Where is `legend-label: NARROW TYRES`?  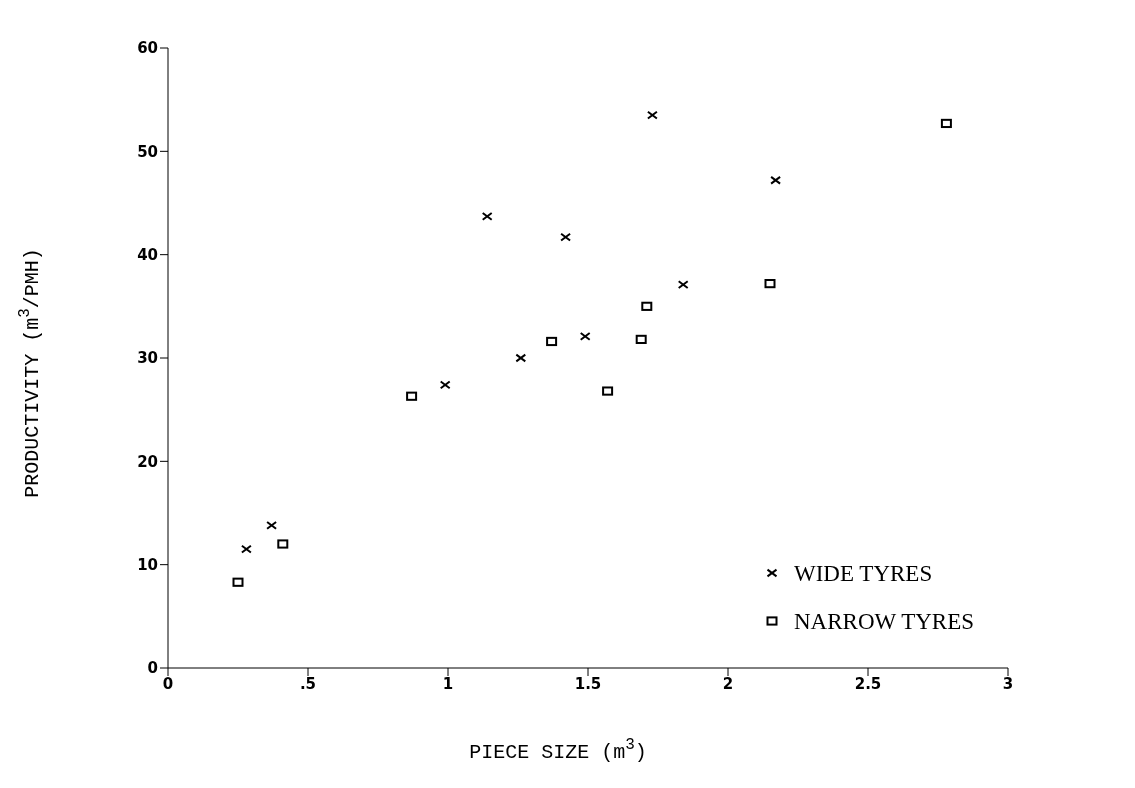
legend-label: NARROW TYRES is located at coordinates (884, 621).